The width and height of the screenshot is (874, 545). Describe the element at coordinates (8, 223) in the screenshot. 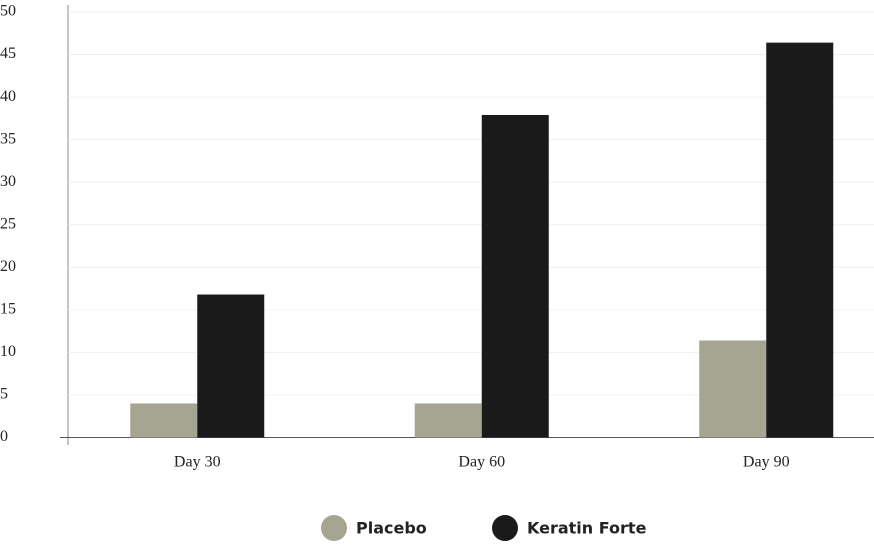

I see `y-tick-label: 25` at that location.